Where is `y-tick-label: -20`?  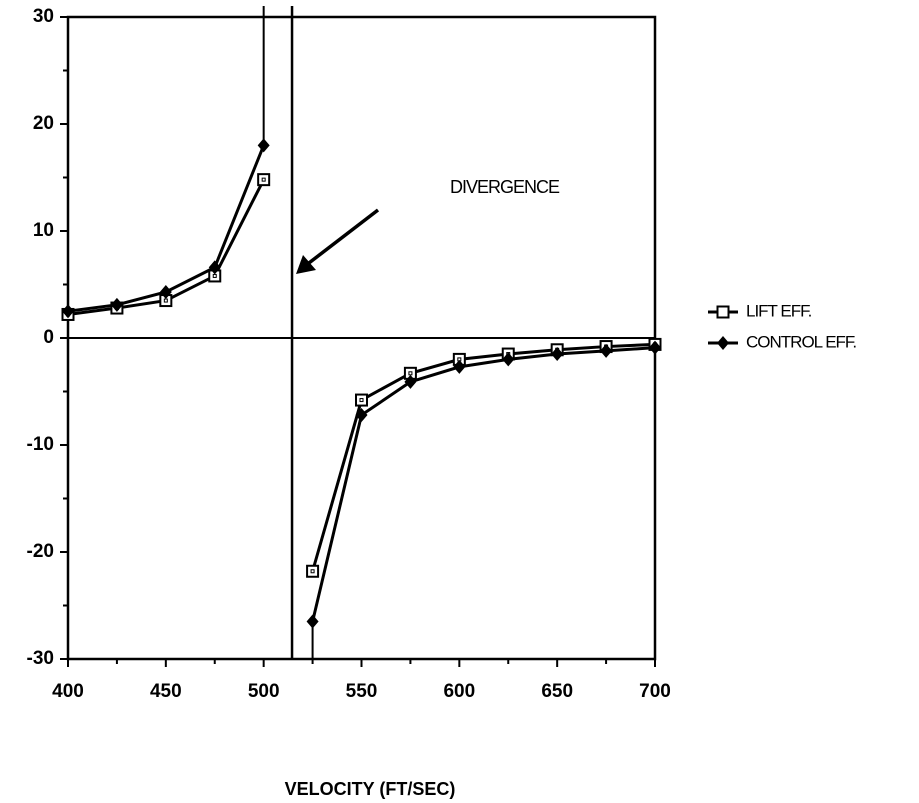
y-tick-label: -20 is located at coordinates (40, 551).